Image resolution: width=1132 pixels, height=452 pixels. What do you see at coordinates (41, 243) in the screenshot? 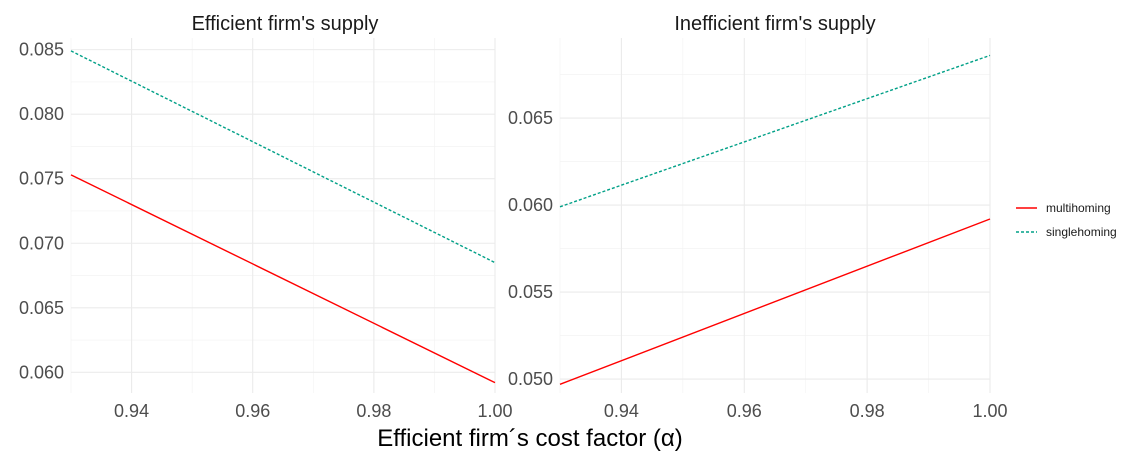
I see `y-tick-label: 0.070` at bounding box center [41, 243].